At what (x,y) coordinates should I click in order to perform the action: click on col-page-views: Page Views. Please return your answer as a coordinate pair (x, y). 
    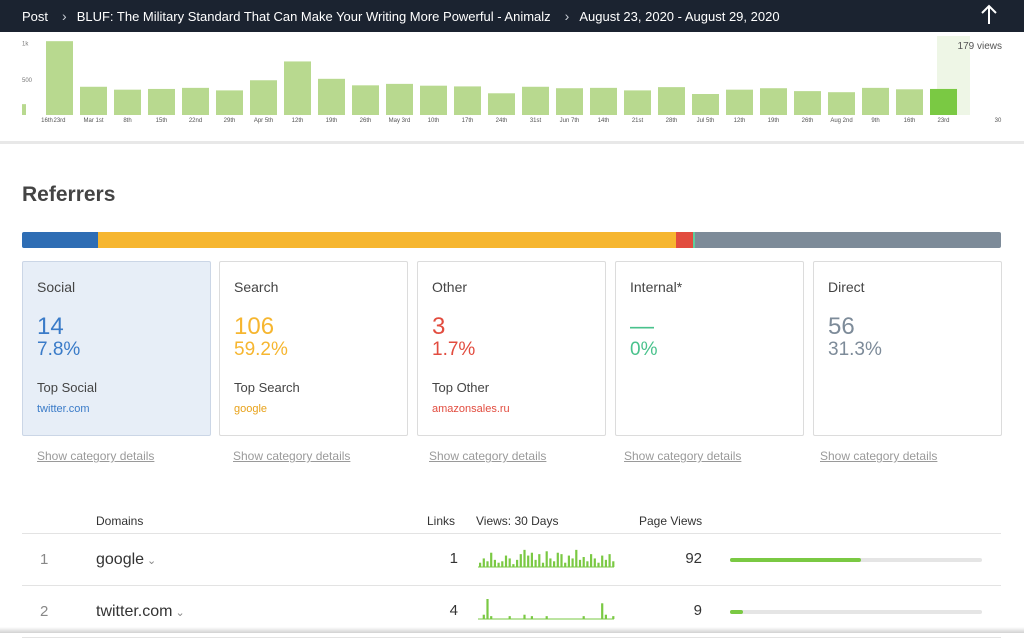
    Looking at the image, I should click on (670, 521).